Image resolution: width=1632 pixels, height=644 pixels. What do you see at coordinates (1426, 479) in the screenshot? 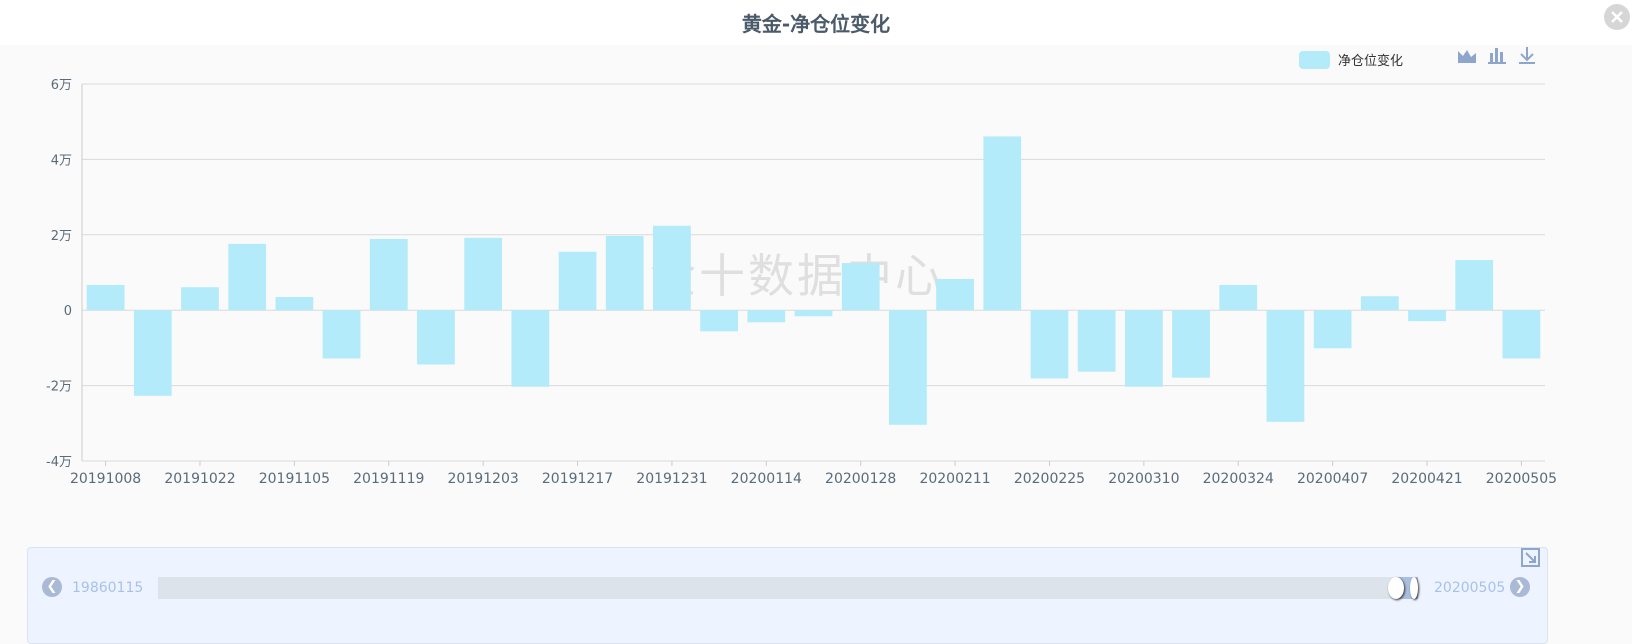
I see `x-tick-label: 20200421` at bounding box center [1426, 479].